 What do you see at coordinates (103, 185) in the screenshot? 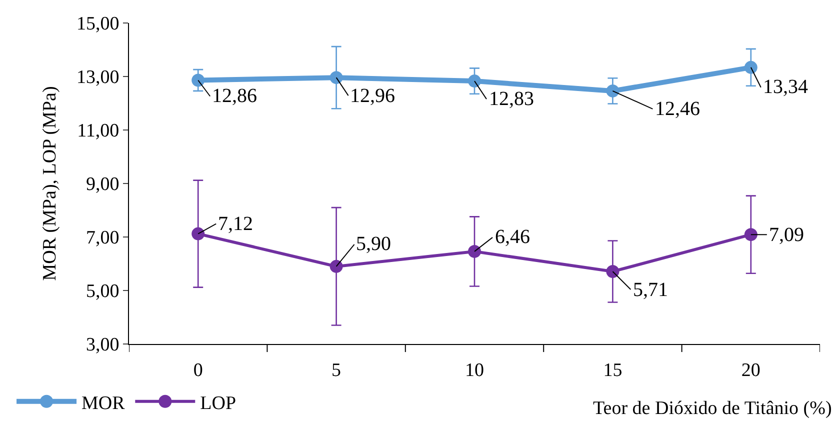
I see `y-tick-label: 9,00` at bounding box center [103, 185].